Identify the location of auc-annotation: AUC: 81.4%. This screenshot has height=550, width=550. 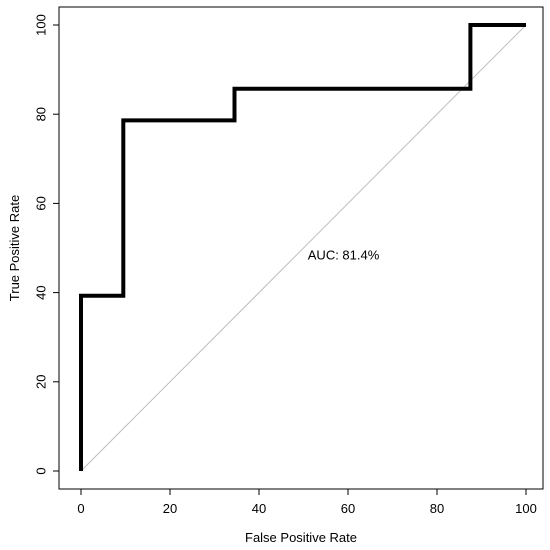
(344, 255).